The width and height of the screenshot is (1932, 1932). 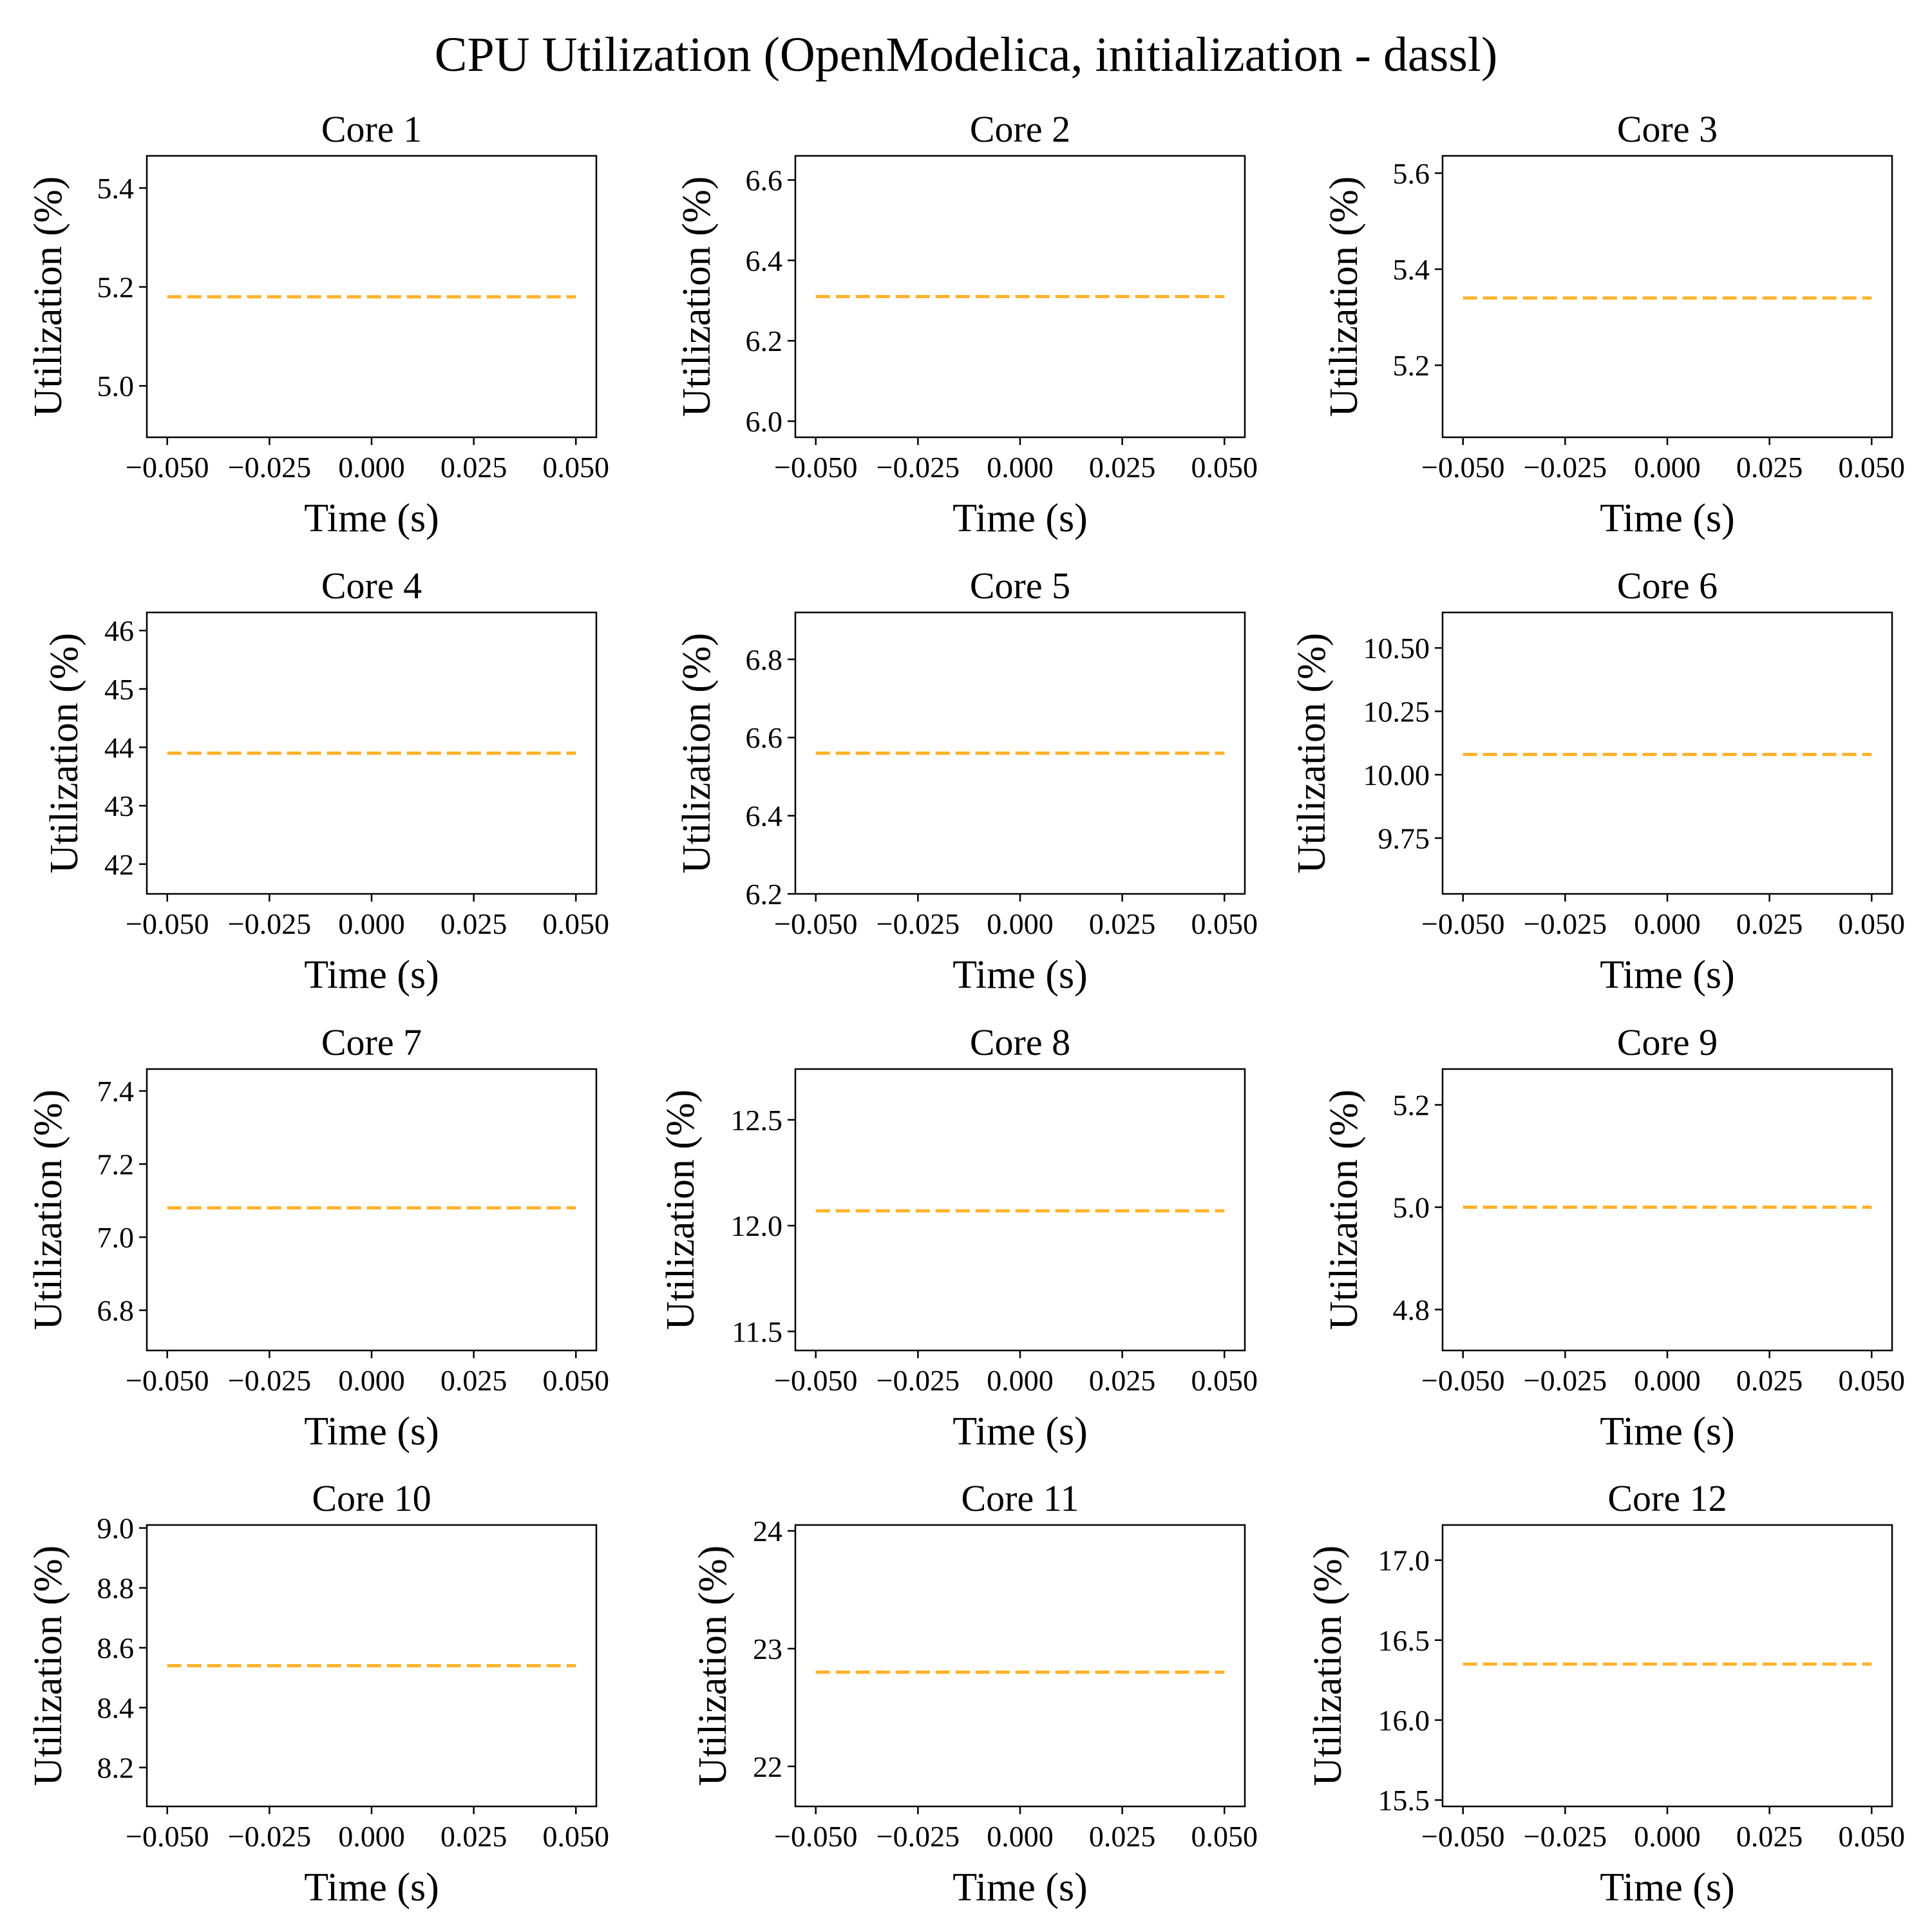 I want to click on y-tick-label: 16.0, so click(x=1404, y=1721).